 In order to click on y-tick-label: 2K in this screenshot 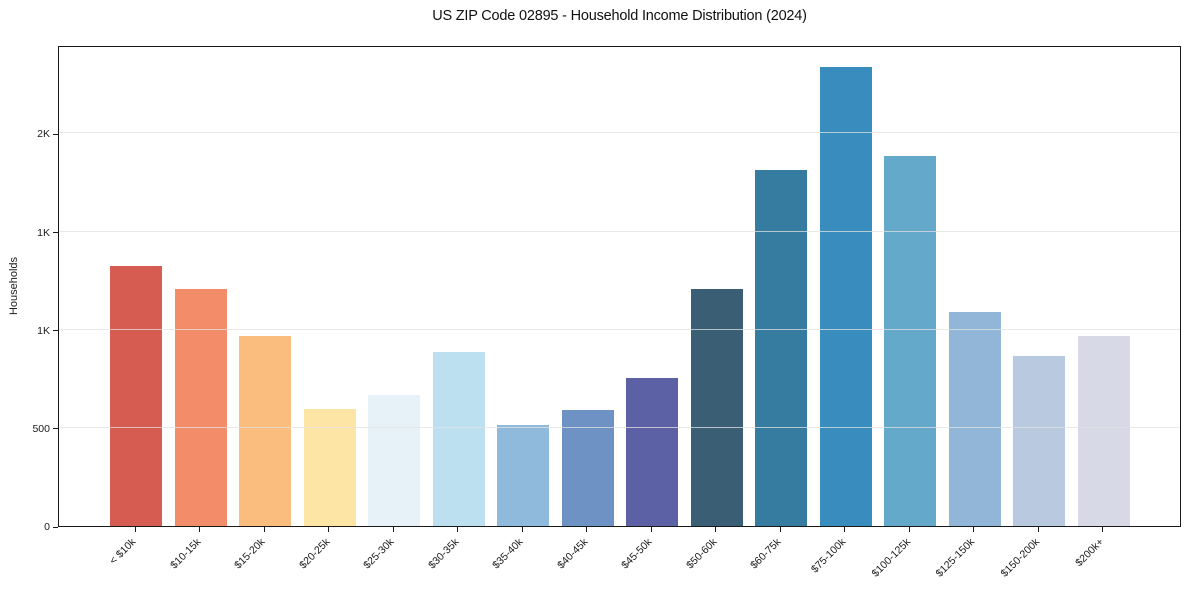, I will do `click(43, 134)`.